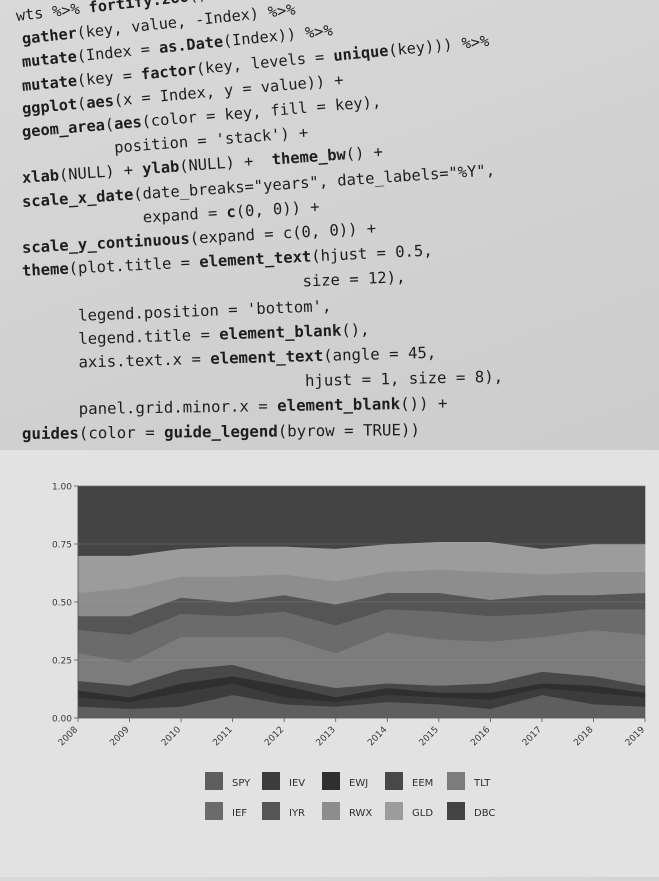 This screenshot has width=659, height=881. I want to click on legend-label-iyr: IYR, so click(297, 813).